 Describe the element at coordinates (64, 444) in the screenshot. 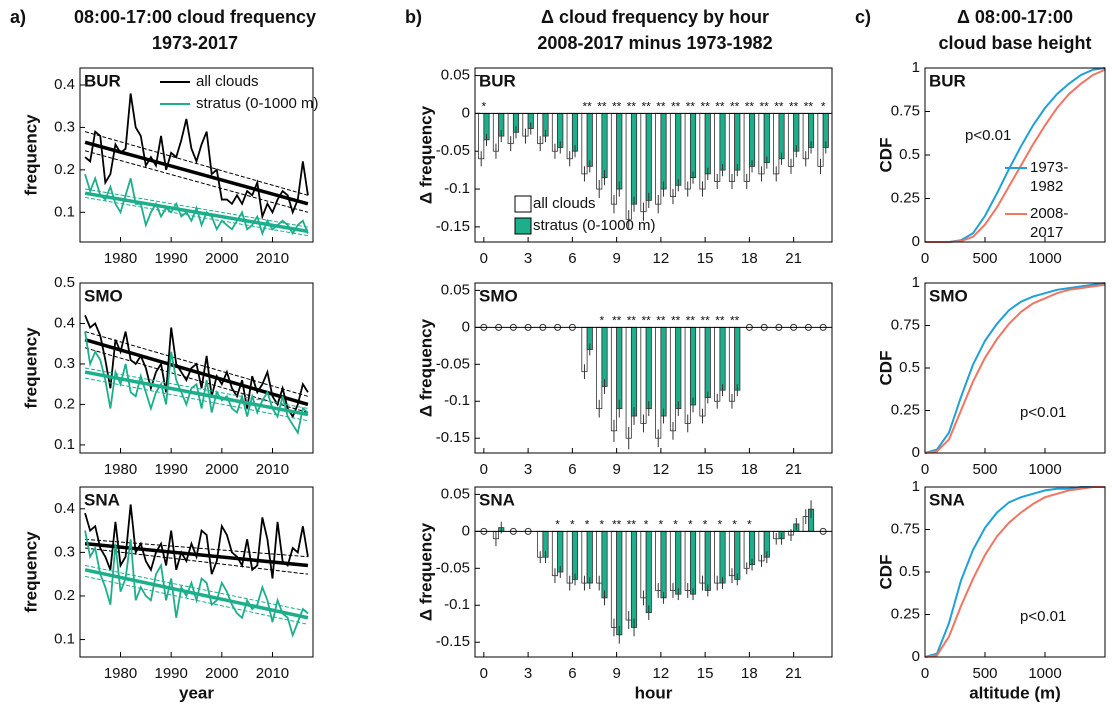

I see `y-tick-label: 0.1` at that location.